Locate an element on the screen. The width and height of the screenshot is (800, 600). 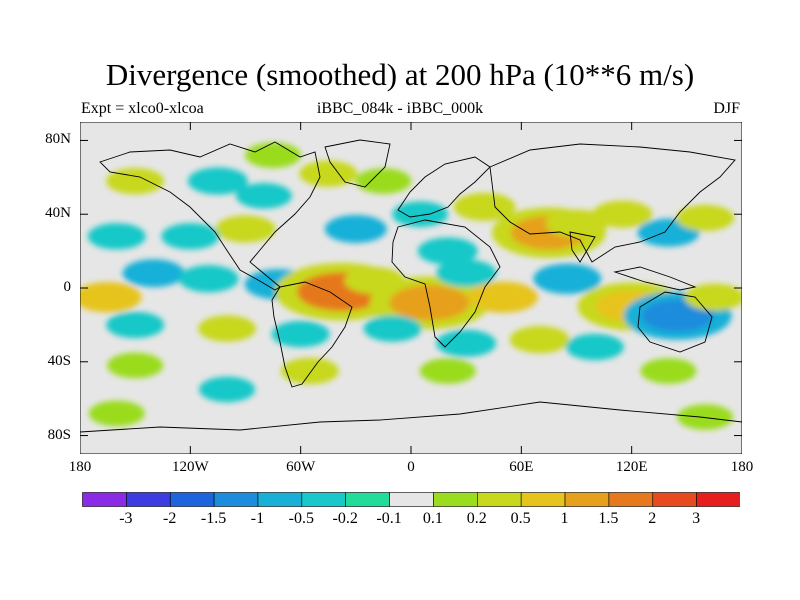
greenland-coast is located at coordinates (357, 163).